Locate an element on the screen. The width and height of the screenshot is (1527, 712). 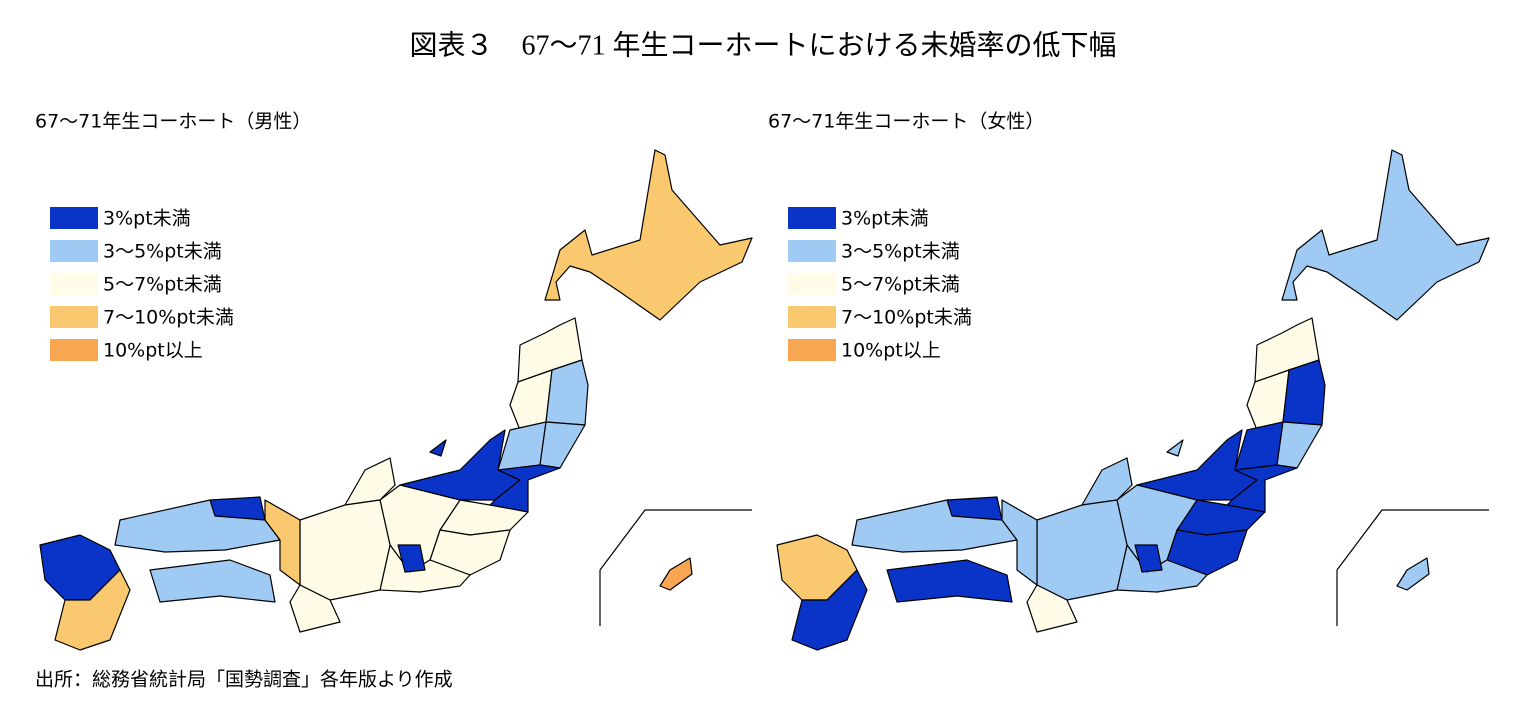
map-title: 67～71年生コーホート（男性） is located at coordinates (173, 122).